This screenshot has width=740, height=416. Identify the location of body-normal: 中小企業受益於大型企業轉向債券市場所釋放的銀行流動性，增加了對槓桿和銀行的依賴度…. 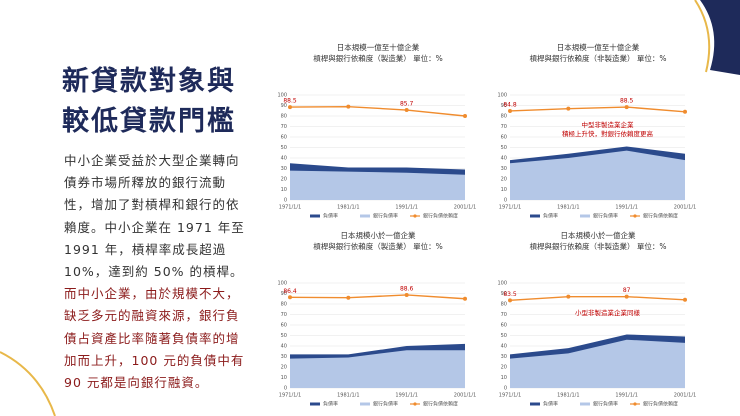
(154, 216).